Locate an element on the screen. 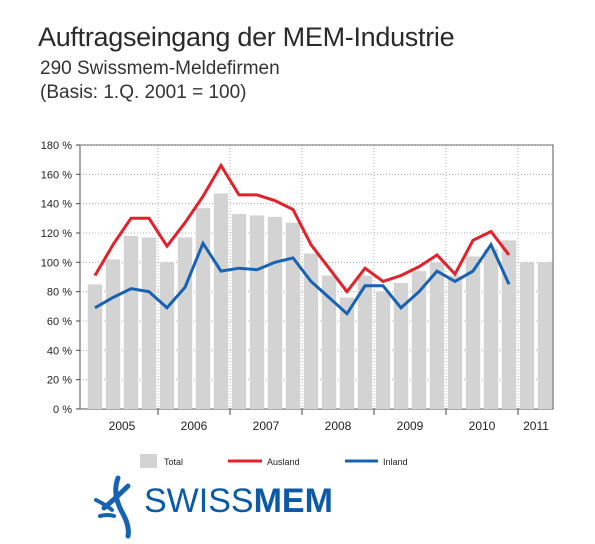  y-tick-label: 40 % is located at coordinates (59, 351).